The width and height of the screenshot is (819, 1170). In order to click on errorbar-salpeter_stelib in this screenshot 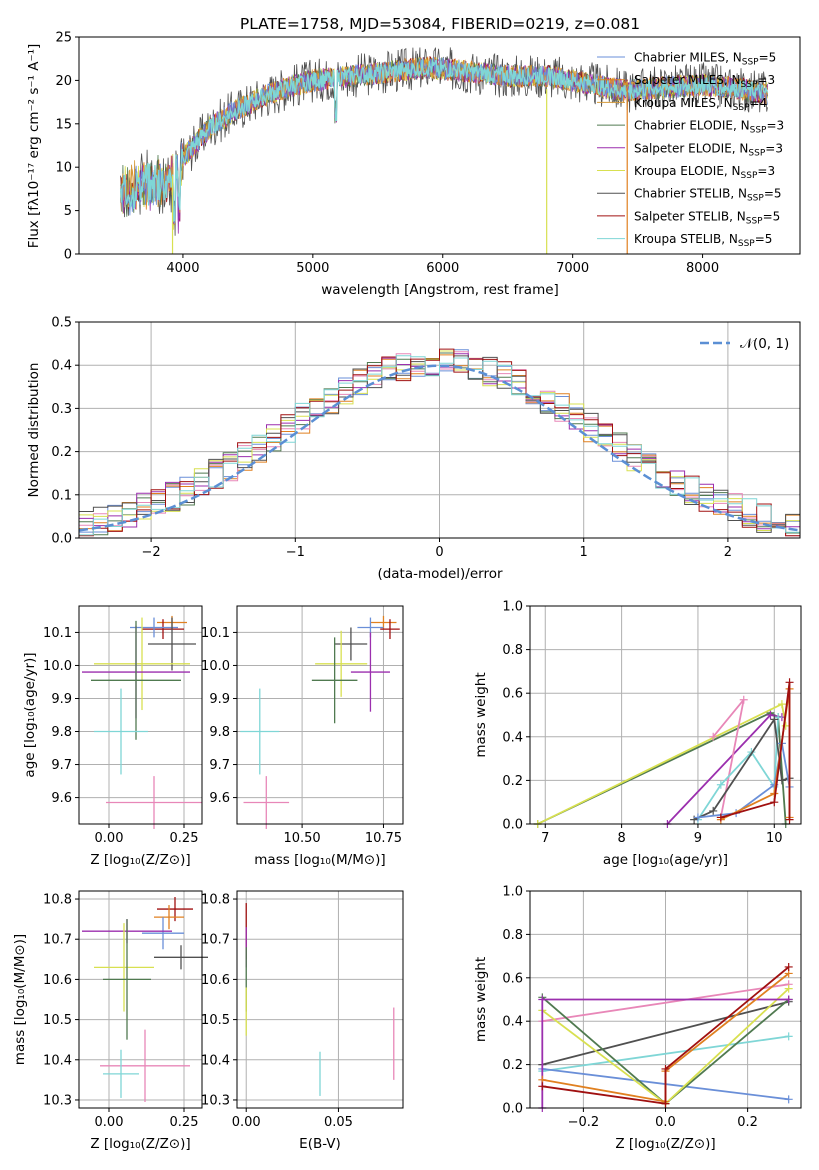, I will do `click(390, 629)`.